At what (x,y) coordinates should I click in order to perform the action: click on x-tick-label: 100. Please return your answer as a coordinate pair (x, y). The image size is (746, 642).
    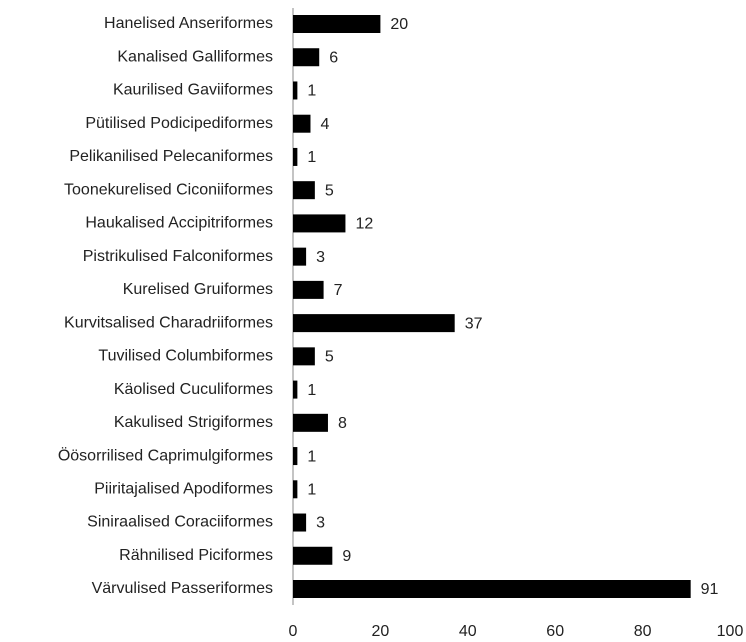
    Looking at the image, I should click on (730, 631).